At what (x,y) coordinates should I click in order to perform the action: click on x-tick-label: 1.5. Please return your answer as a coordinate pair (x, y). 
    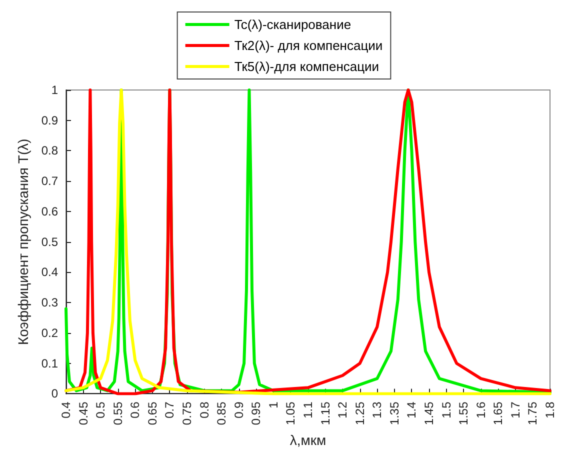
    Looking at the image, I should click on (446, 409).